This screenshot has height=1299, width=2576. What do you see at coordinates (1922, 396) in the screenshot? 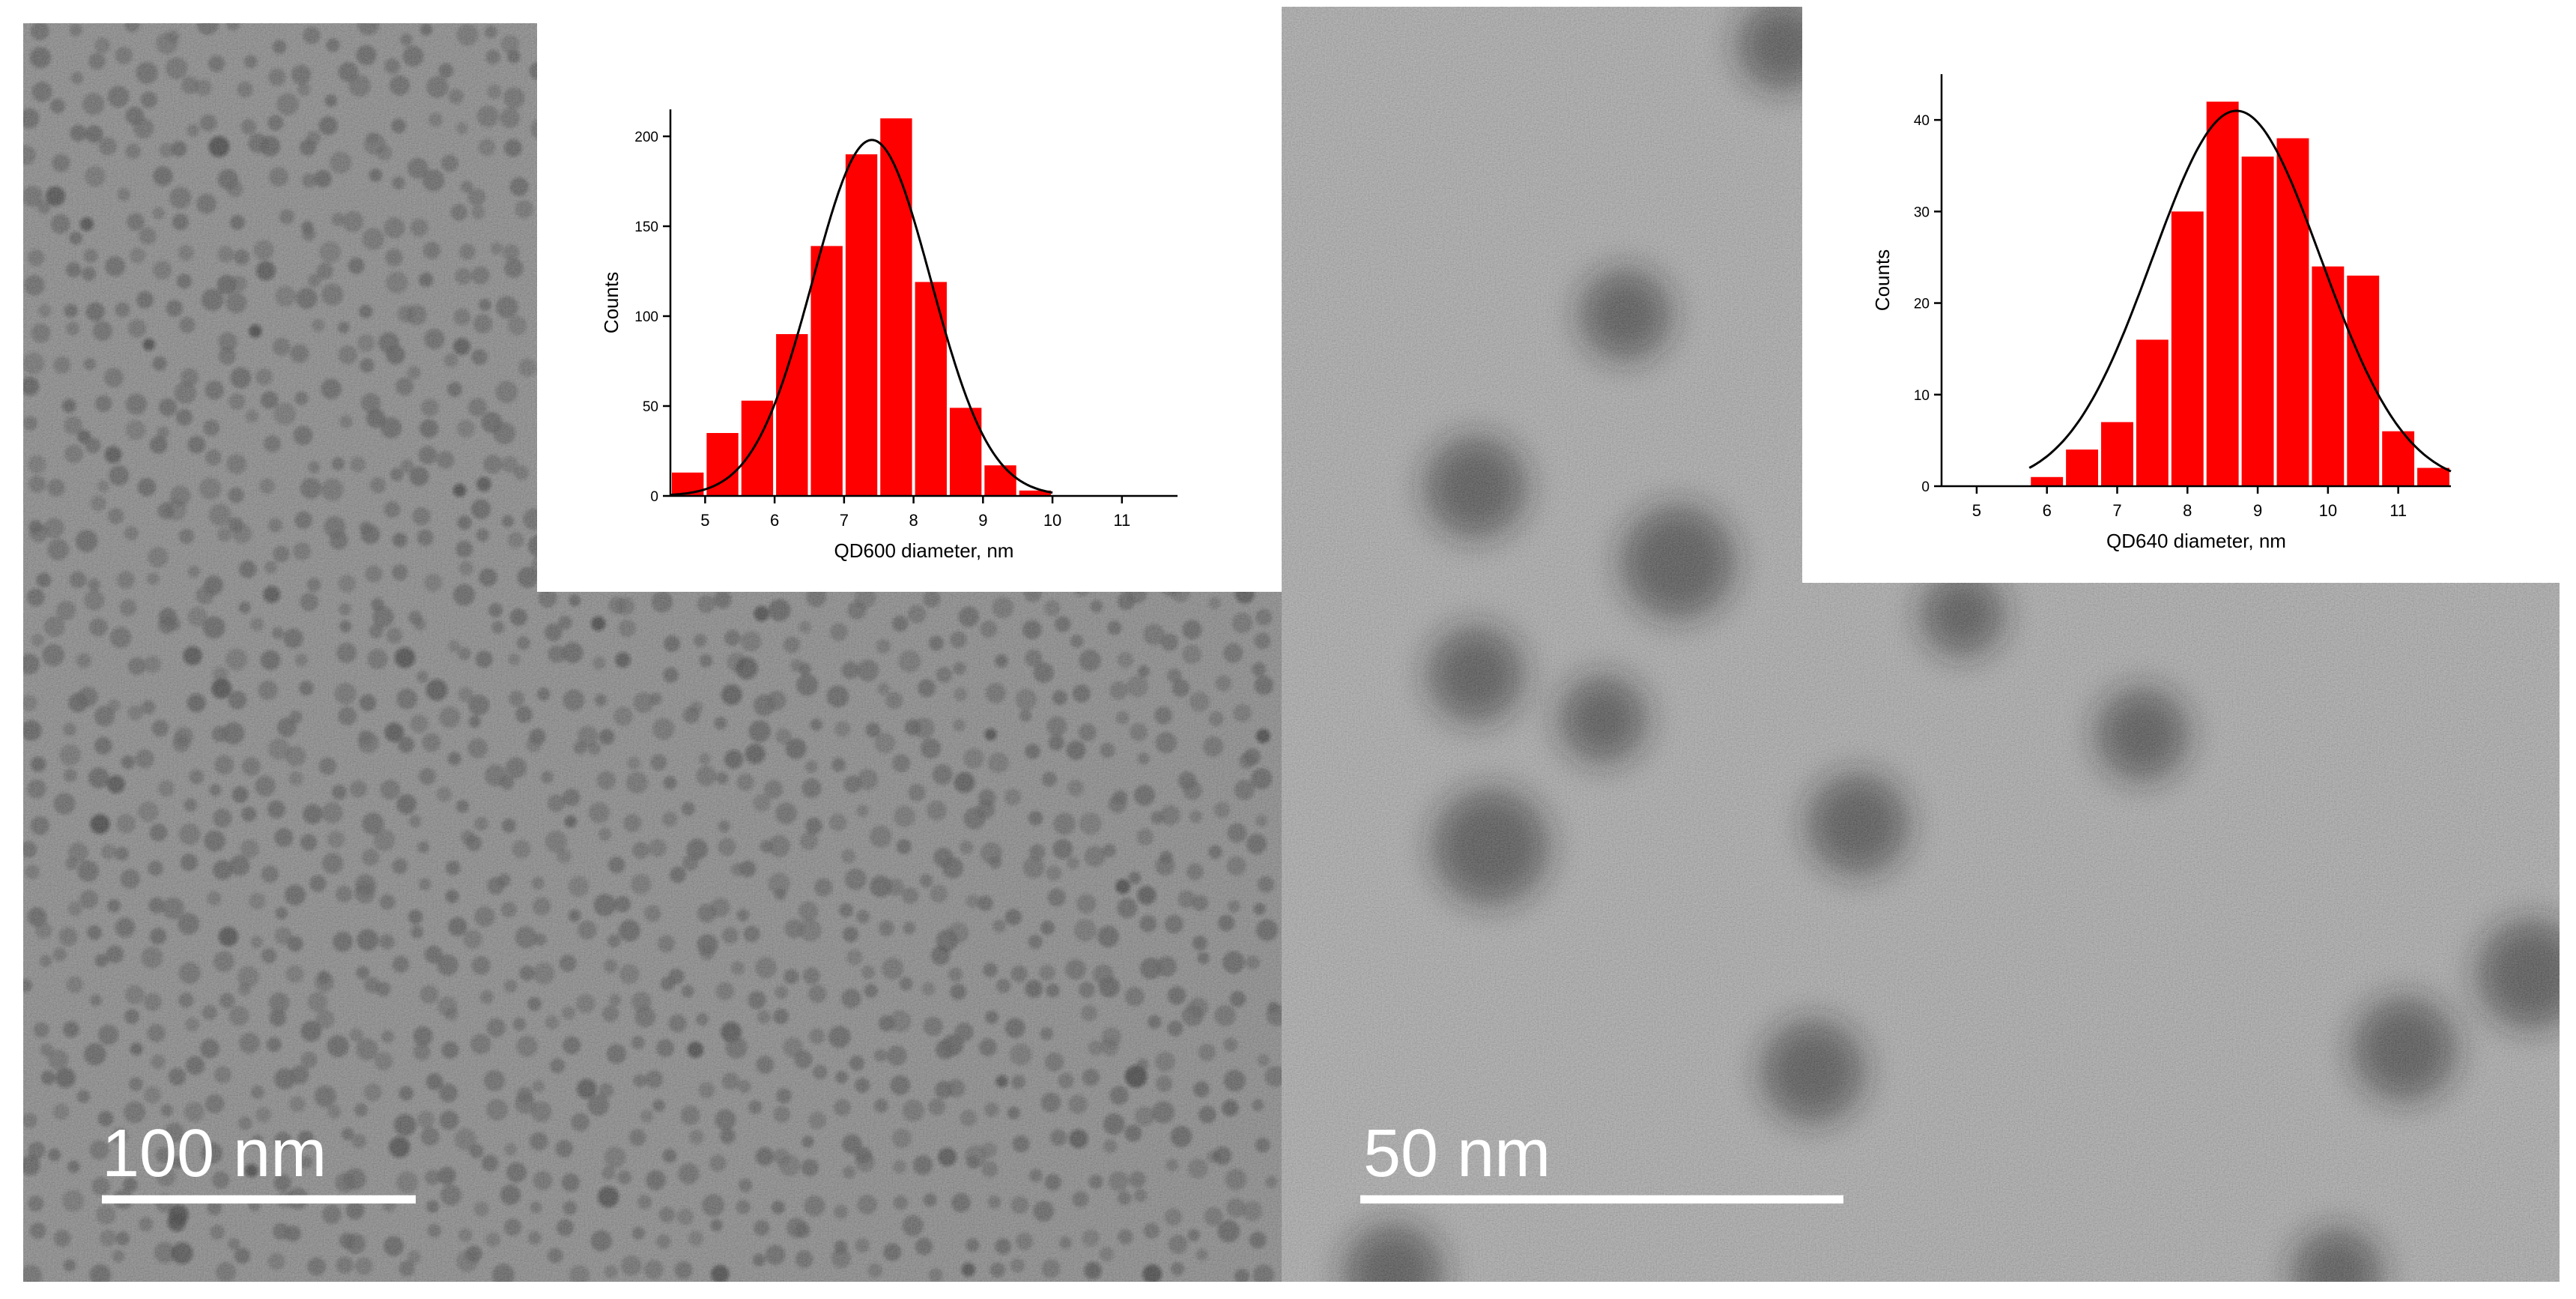
I see `y-tick-label: 10` at bounding box center [1922, 396].